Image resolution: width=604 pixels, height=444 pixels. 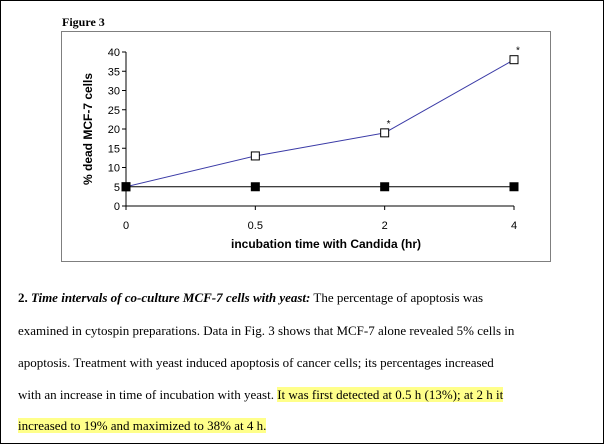 I want to click on y-tick-label: 35, so click(x=114, y=72).